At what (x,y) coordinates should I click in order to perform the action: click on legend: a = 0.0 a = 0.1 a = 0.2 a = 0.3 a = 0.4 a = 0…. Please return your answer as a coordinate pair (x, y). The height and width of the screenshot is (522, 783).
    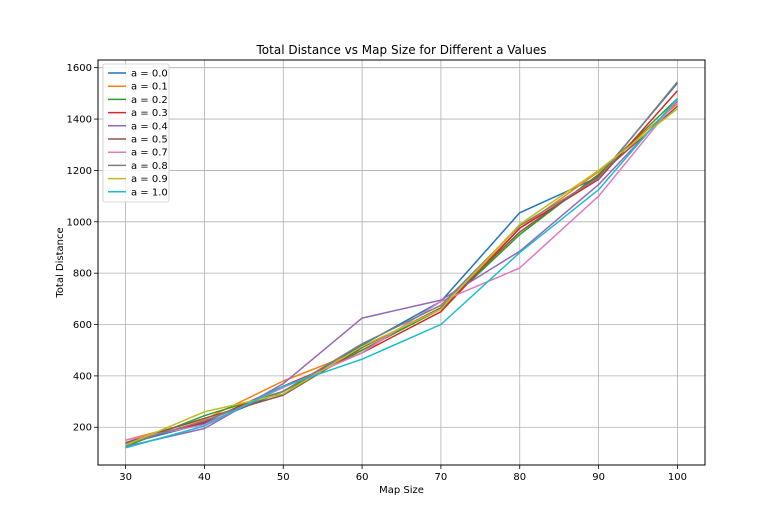
    Looking at the image, I should click on (136, 133).